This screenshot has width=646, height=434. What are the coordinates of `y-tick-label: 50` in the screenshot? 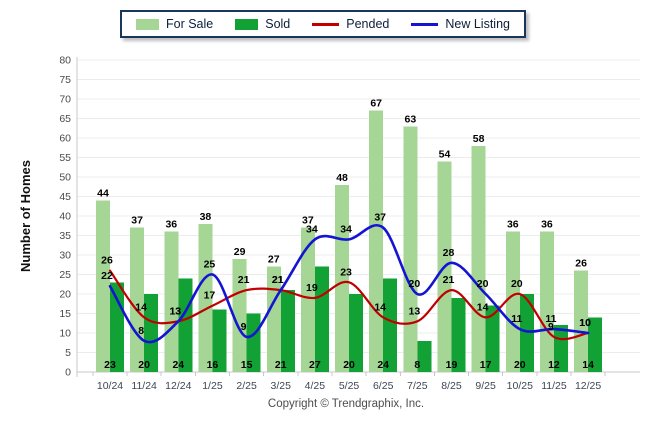 It's located at (65, 178).